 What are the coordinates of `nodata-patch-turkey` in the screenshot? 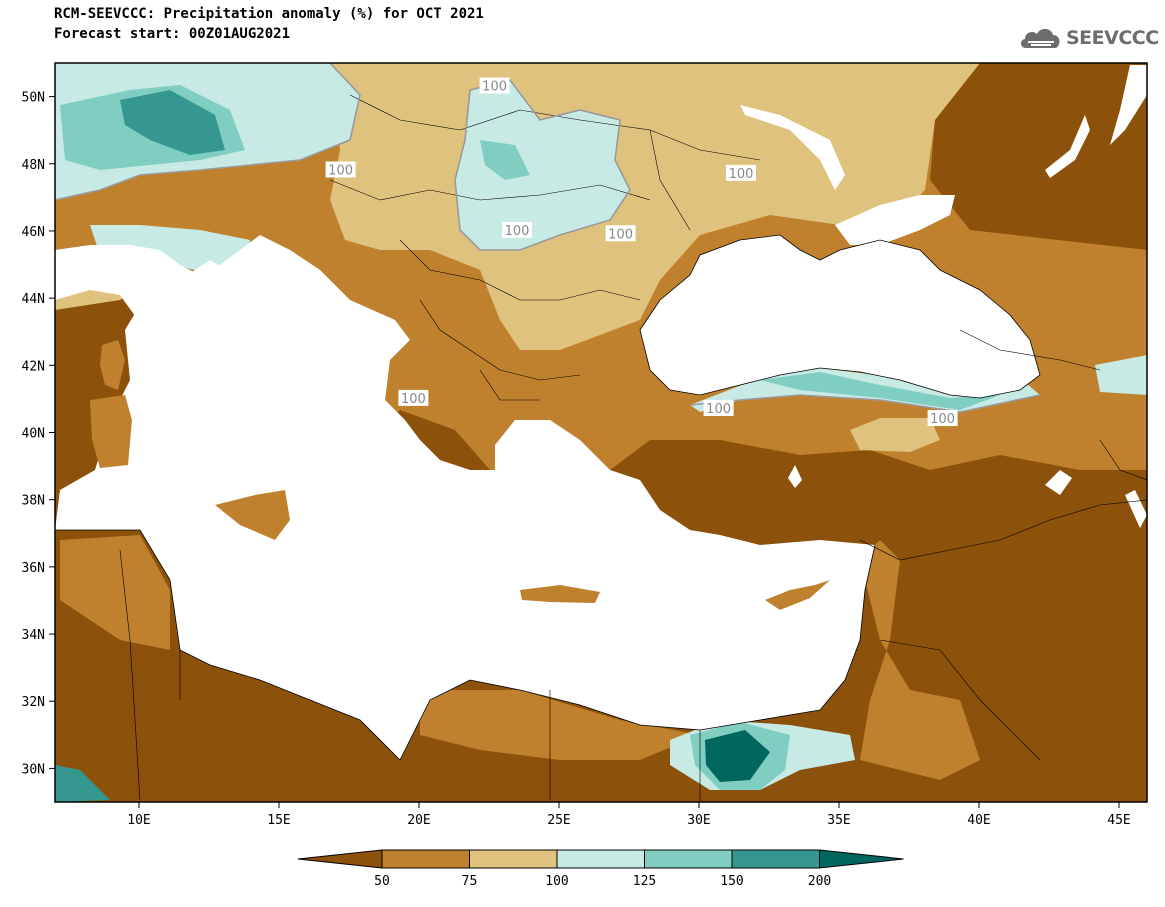 It's located at (1058, 482).